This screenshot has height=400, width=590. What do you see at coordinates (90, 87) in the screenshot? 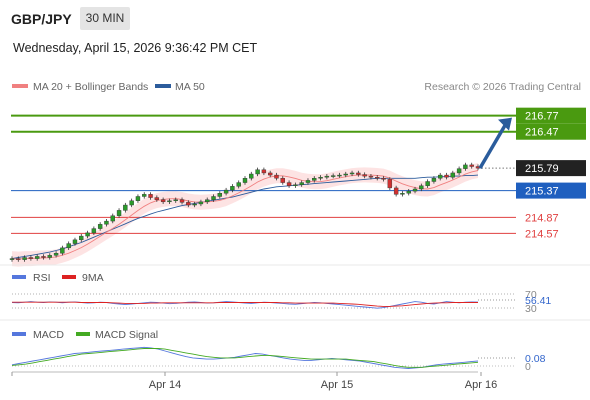
I see `ma20-legend-label: MA 20 + Bollinger Bands` at bounding box center [90, 87].